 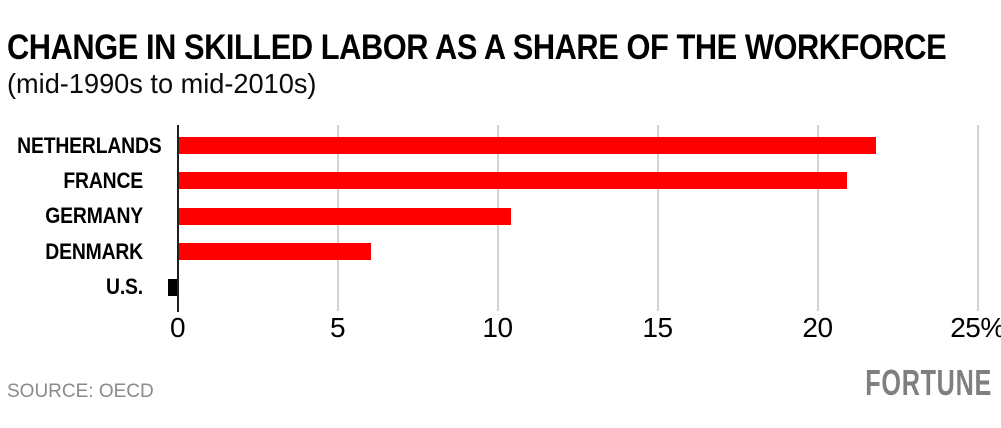 What do you see at coordinates (172, 287) in the screenshot?
I see `bar-us` at bounding box center [172, 287].